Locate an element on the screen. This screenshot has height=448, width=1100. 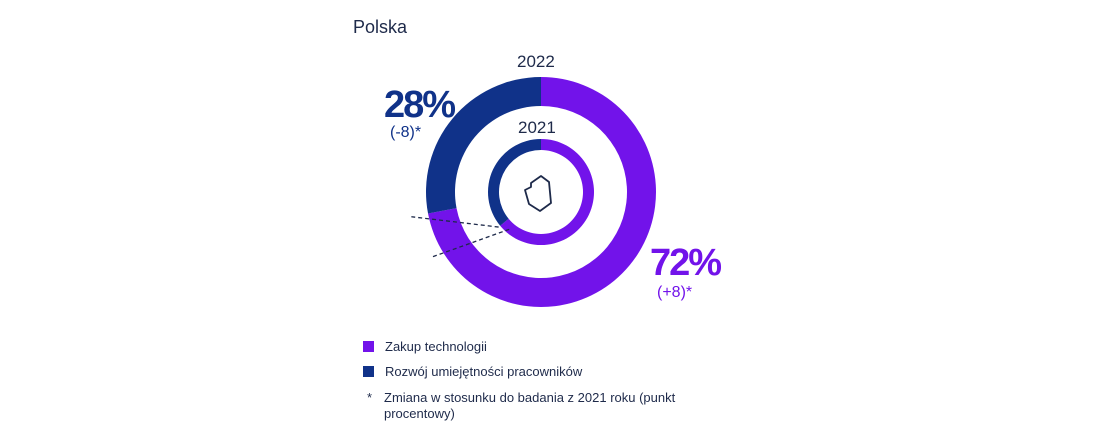
legend-label: Zakup technologii is located at coordinates (436, 346).